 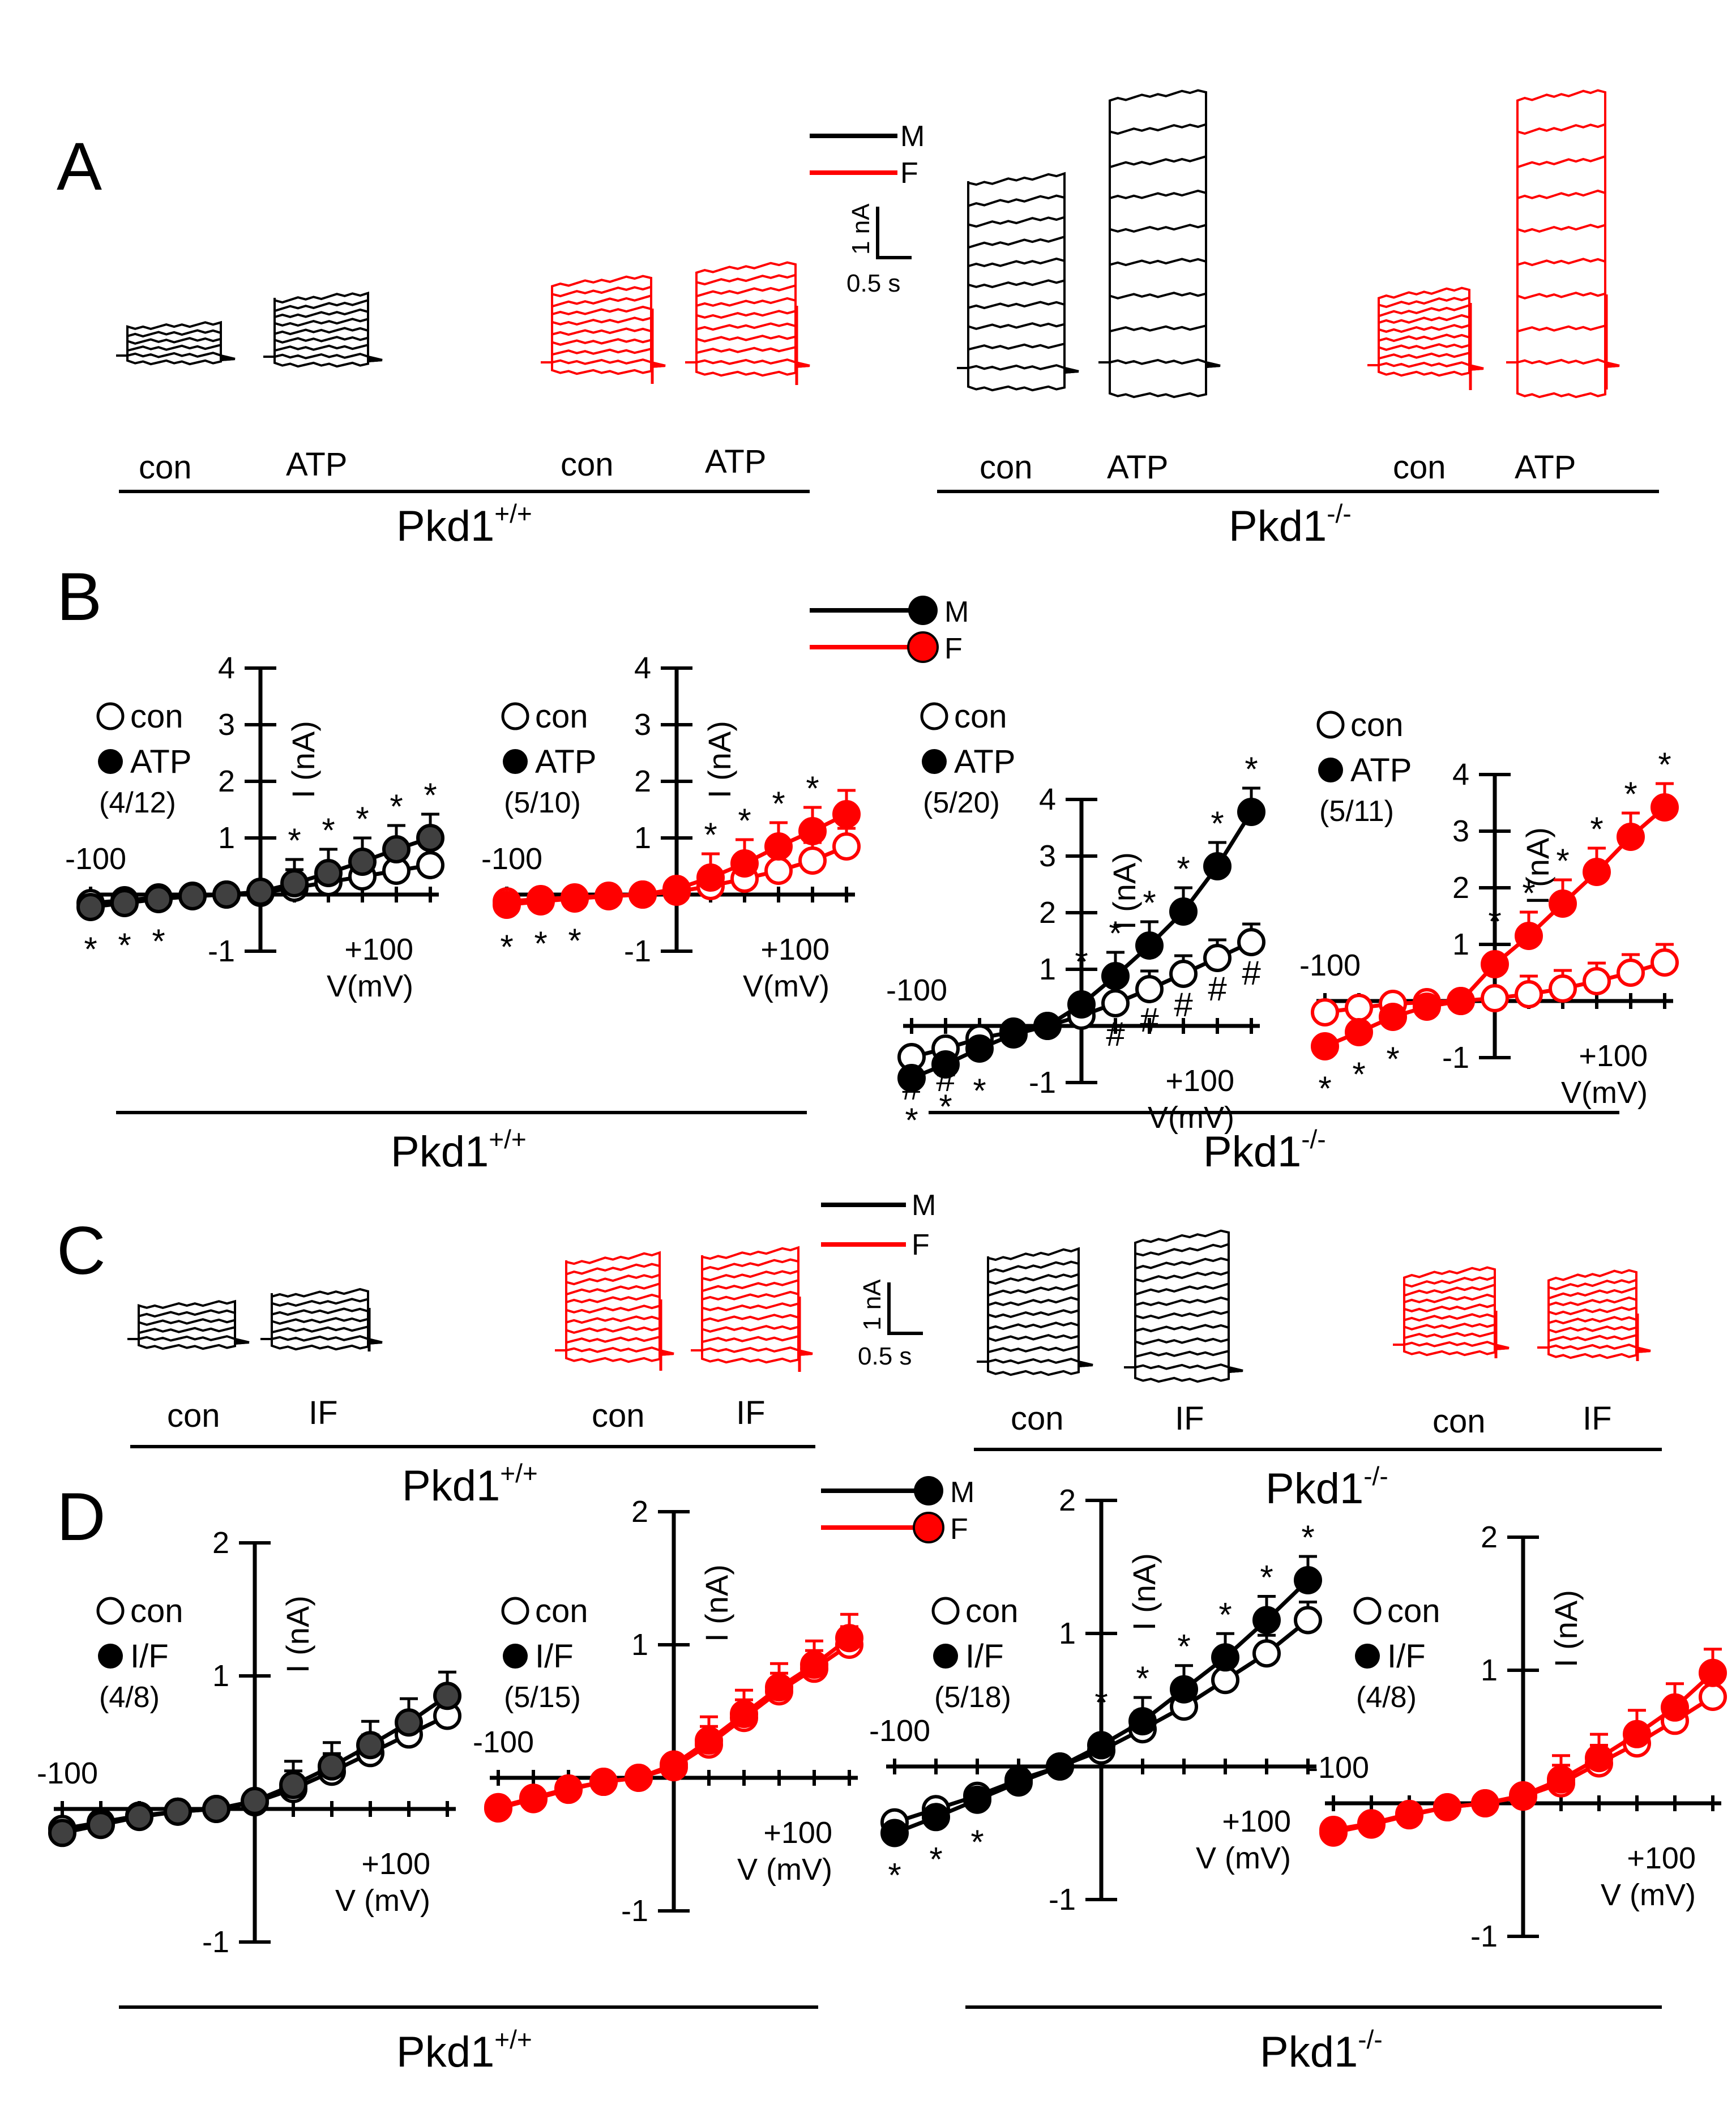 I want to click on legend-con-marker, so click(x=1367, y=1611).